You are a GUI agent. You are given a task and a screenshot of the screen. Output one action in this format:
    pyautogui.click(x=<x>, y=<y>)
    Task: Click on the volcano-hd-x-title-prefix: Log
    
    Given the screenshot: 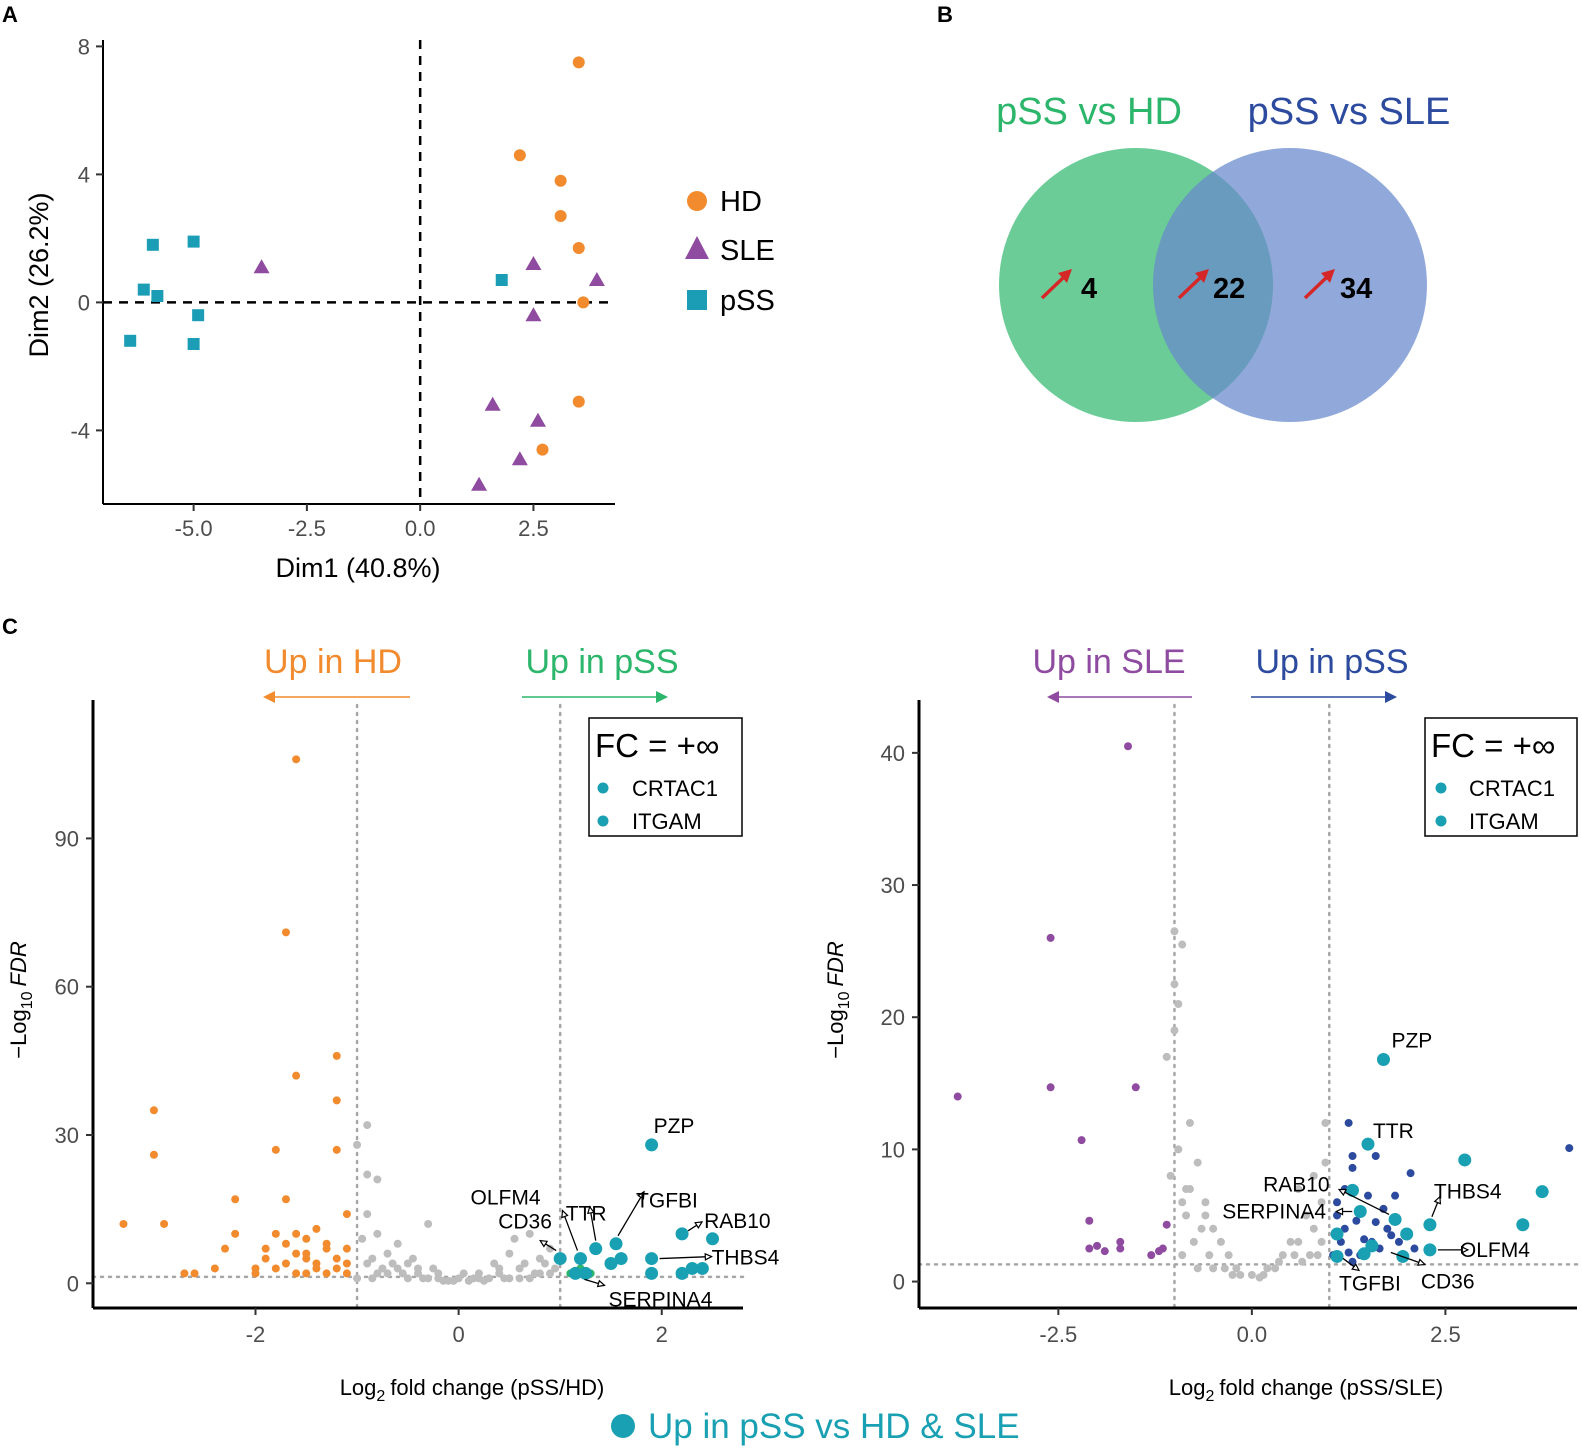 What is the action you would take?
    pyautogui.click(x=358, y=1387)
    